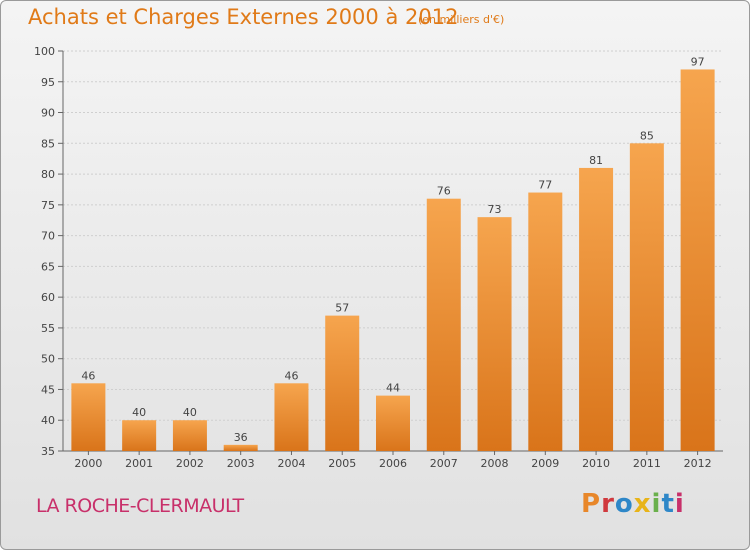  Describe the element at coordinates (495, 463) in the screenshot. I see `x-tick-label: 2008` at that location.